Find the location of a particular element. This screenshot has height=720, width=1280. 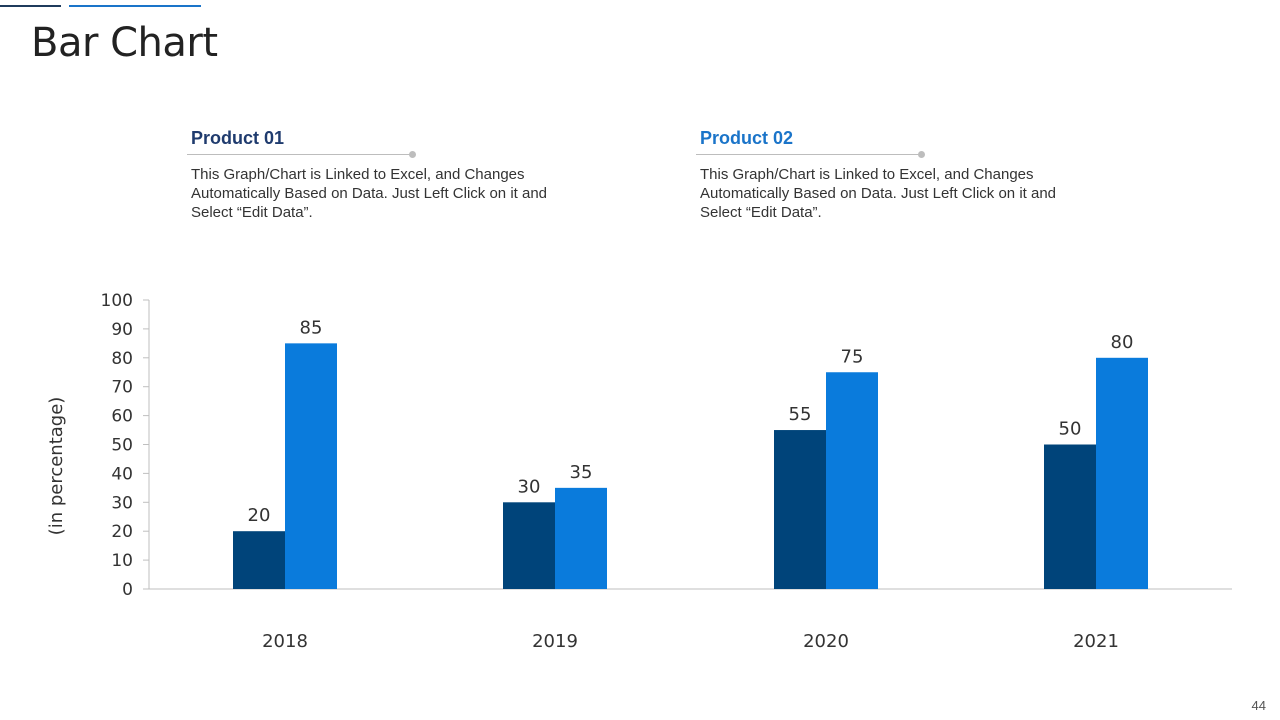

data-label: 30 is located at coordinates (529, 486).